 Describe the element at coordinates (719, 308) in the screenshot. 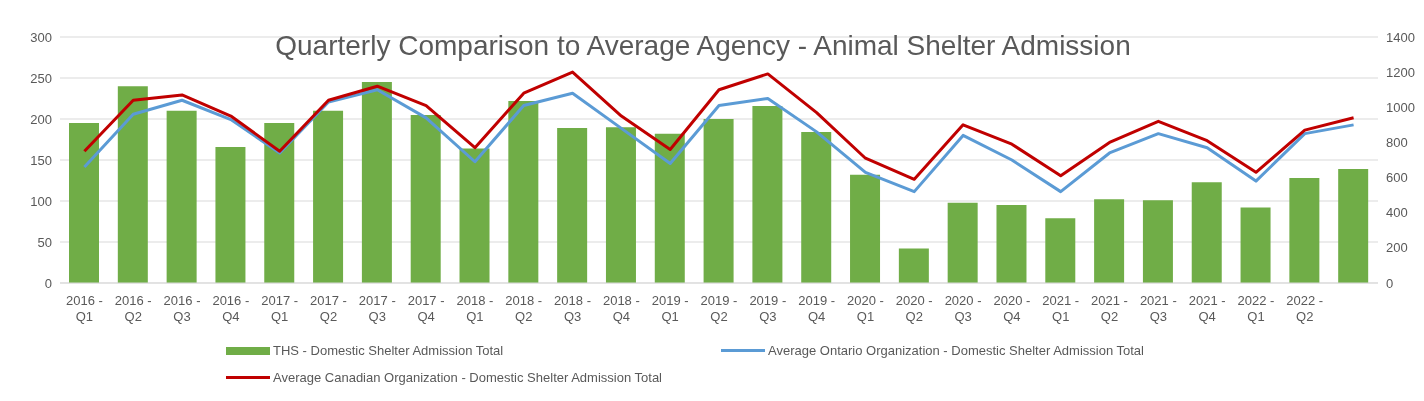

I see `x-tick-label: 2019 - Q2` at that location.